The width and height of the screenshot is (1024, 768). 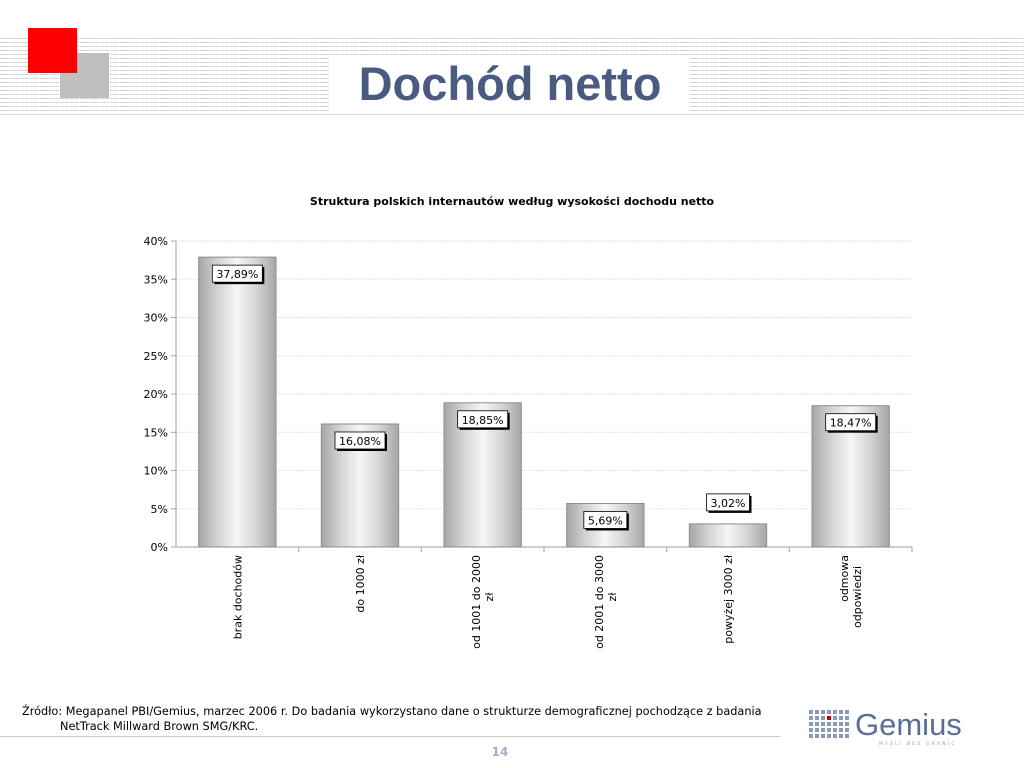 What do you see at coordinates (52, 50) in the screenshot?
I see `red-accent-square` at bounding box center [52, 50].